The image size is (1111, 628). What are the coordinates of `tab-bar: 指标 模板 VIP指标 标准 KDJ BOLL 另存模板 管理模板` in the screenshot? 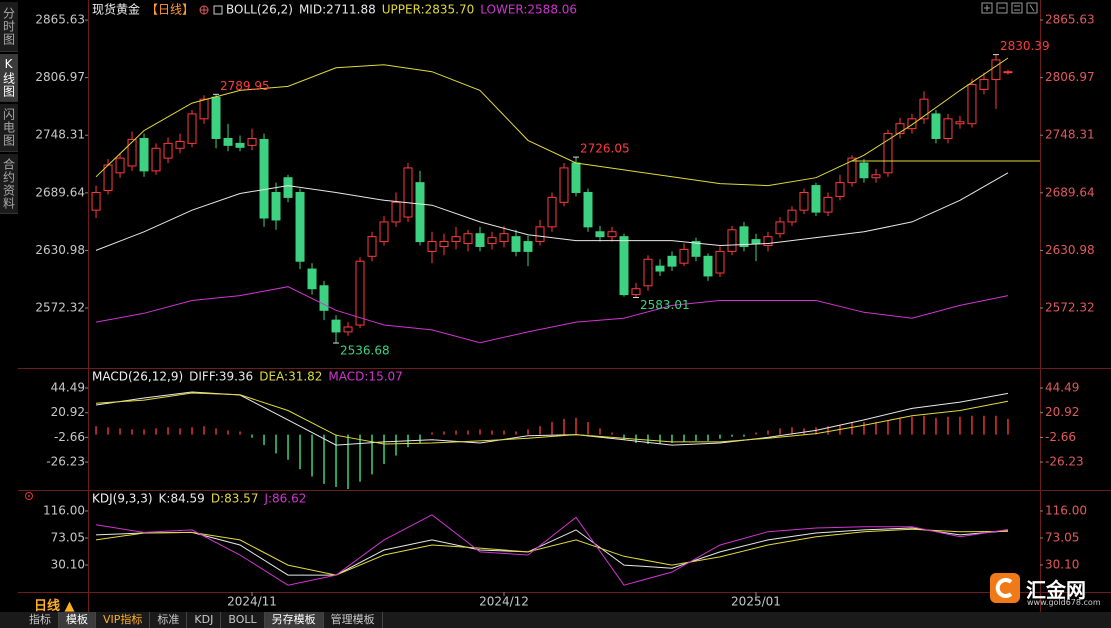 It's located at (555, 620).